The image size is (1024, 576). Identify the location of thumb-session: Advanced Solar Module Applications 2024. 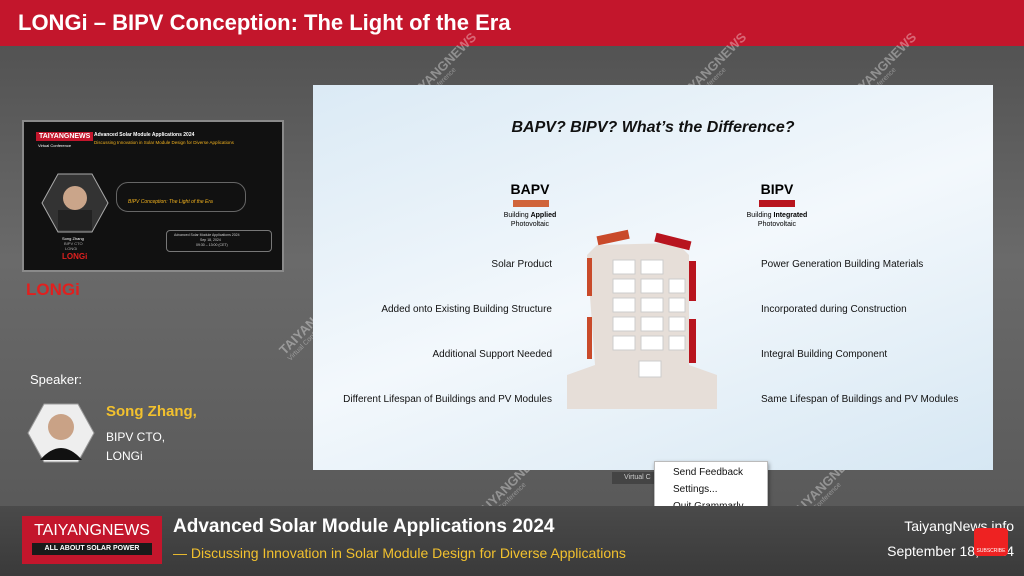
(207, 235).